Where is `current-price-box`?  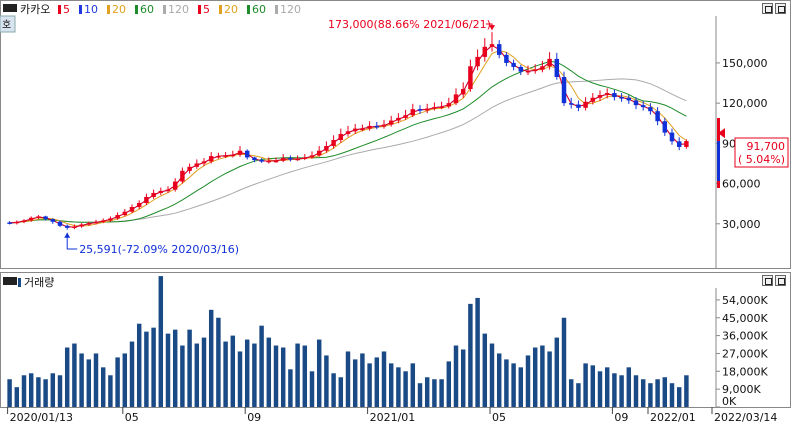
current-price-box is located at coordinates (761, 152).